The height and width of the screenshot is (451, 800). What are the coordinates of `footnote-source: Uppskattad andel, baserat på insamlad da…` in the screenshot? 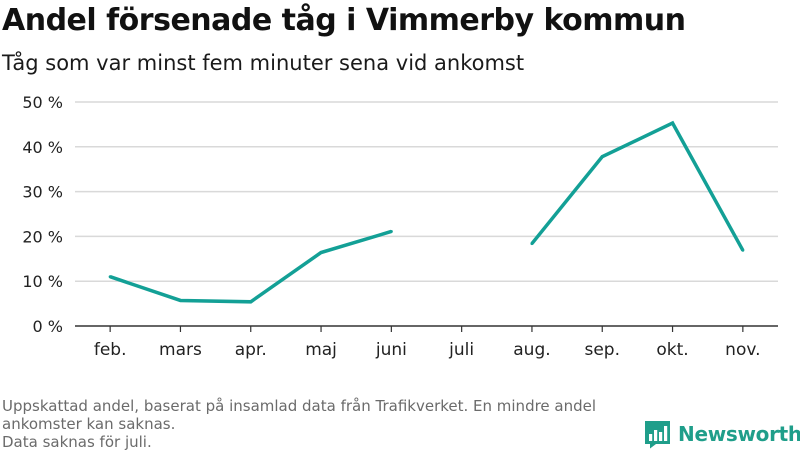 It's located at (299, 415).